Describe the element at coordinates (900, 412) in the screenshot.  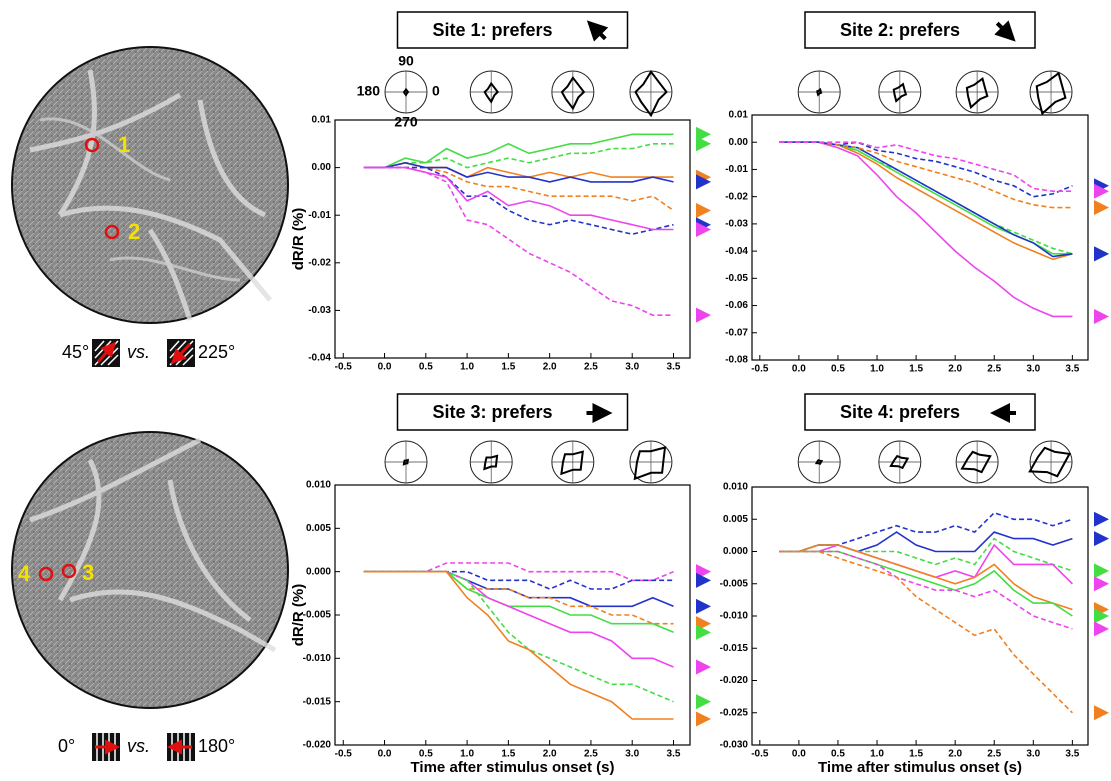
I see `chart-title: Site 4: prefers` at that location.